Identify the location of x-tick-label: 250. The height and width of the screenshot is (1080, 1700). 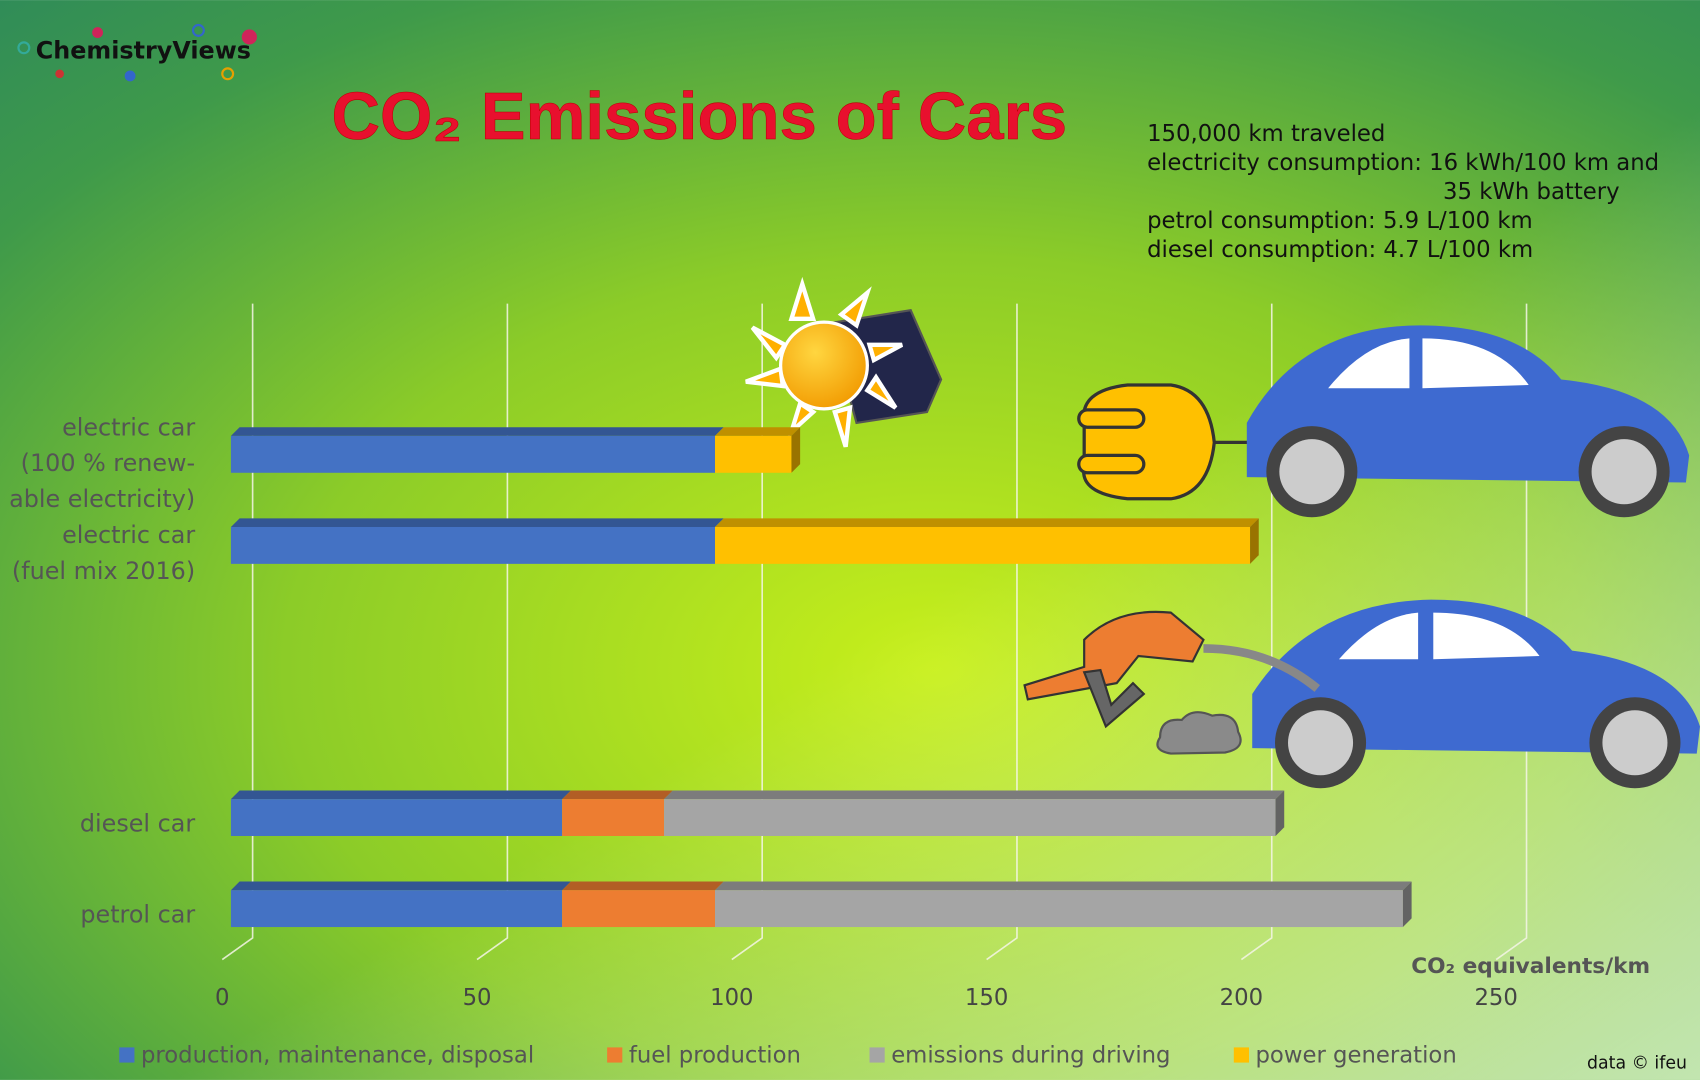
(1495, 998).